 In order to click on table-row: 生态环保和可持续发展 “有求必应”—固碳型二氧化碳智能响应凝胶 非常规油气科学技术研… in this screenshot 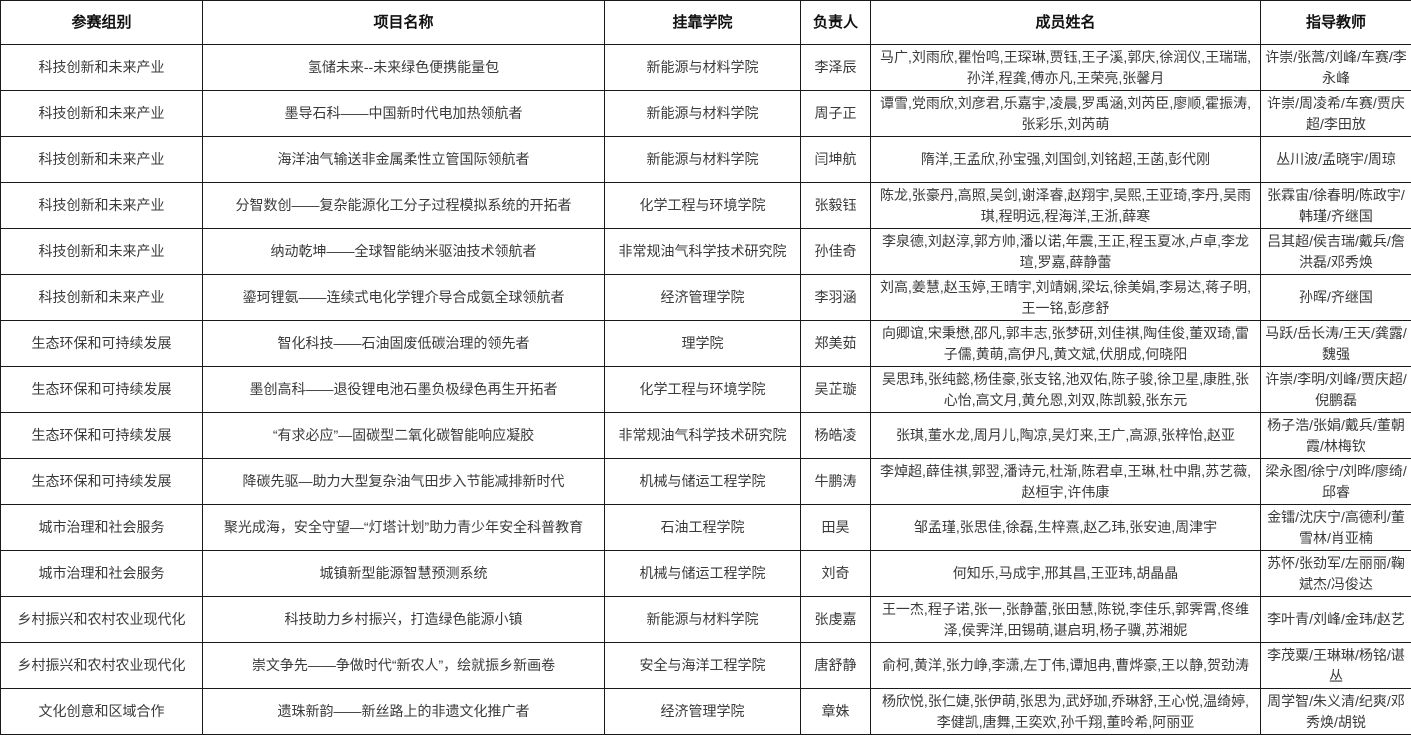, I will do `click(705, 435)`.